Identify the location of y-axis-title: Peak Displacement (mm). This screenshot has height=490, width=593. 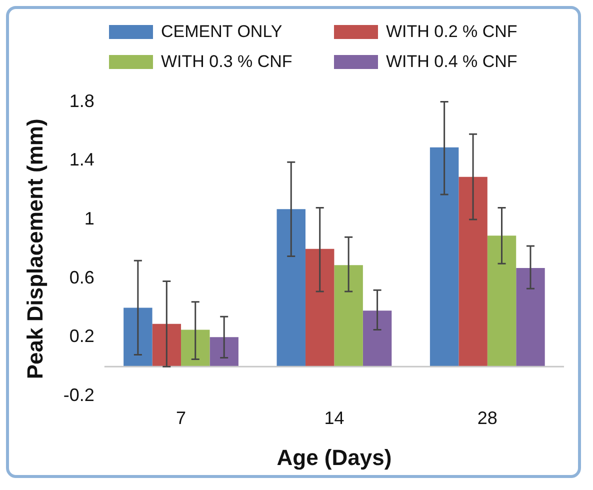
(35, 249).